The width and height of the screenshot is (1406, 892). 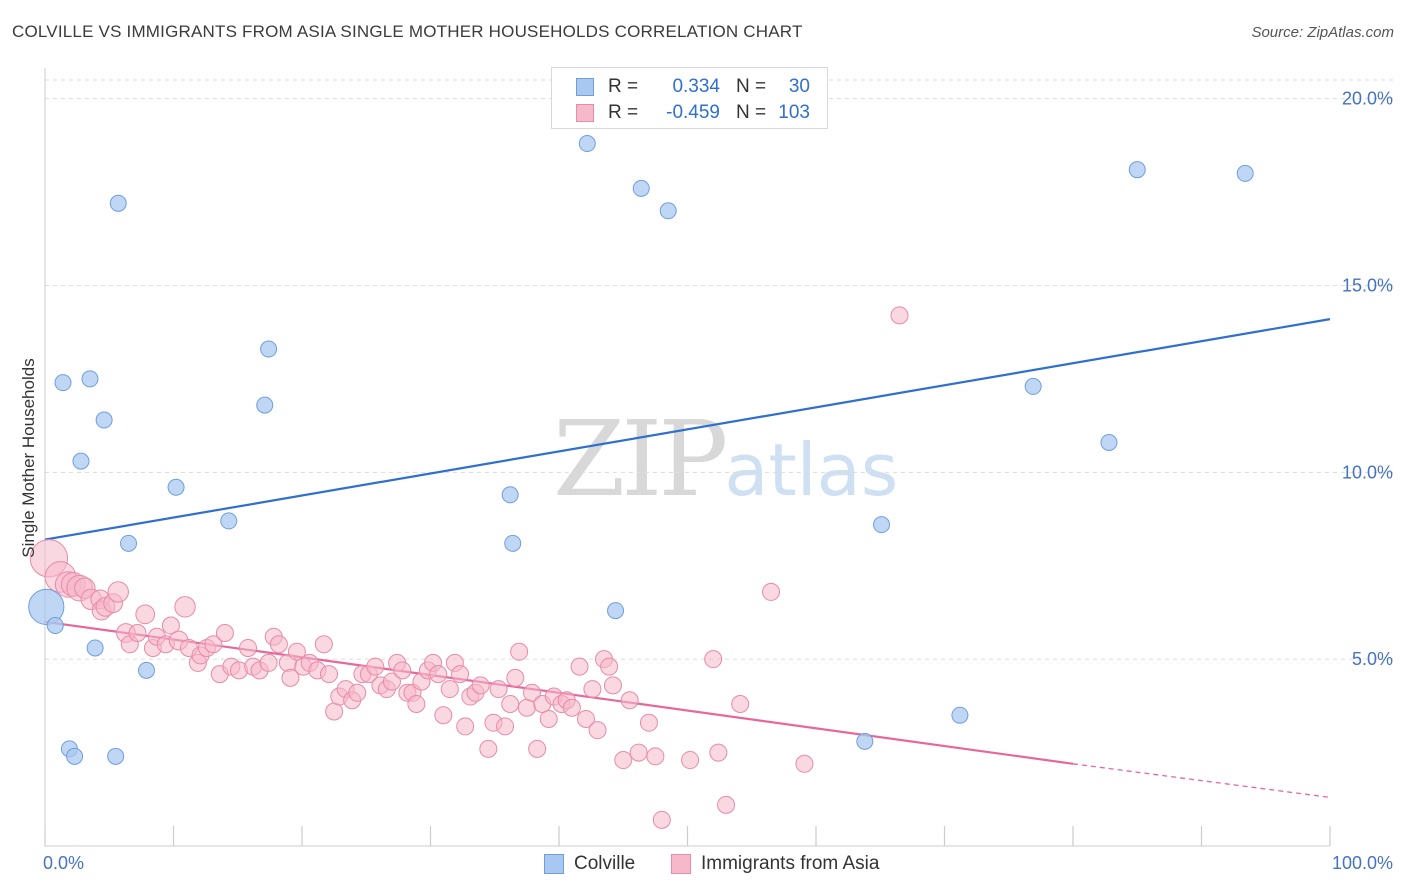 What do you see at coordinates (1322, 32) in the screenshot?
I see `source-label: Source: ZipAtlas.com` at bounding box center [1322, 32].